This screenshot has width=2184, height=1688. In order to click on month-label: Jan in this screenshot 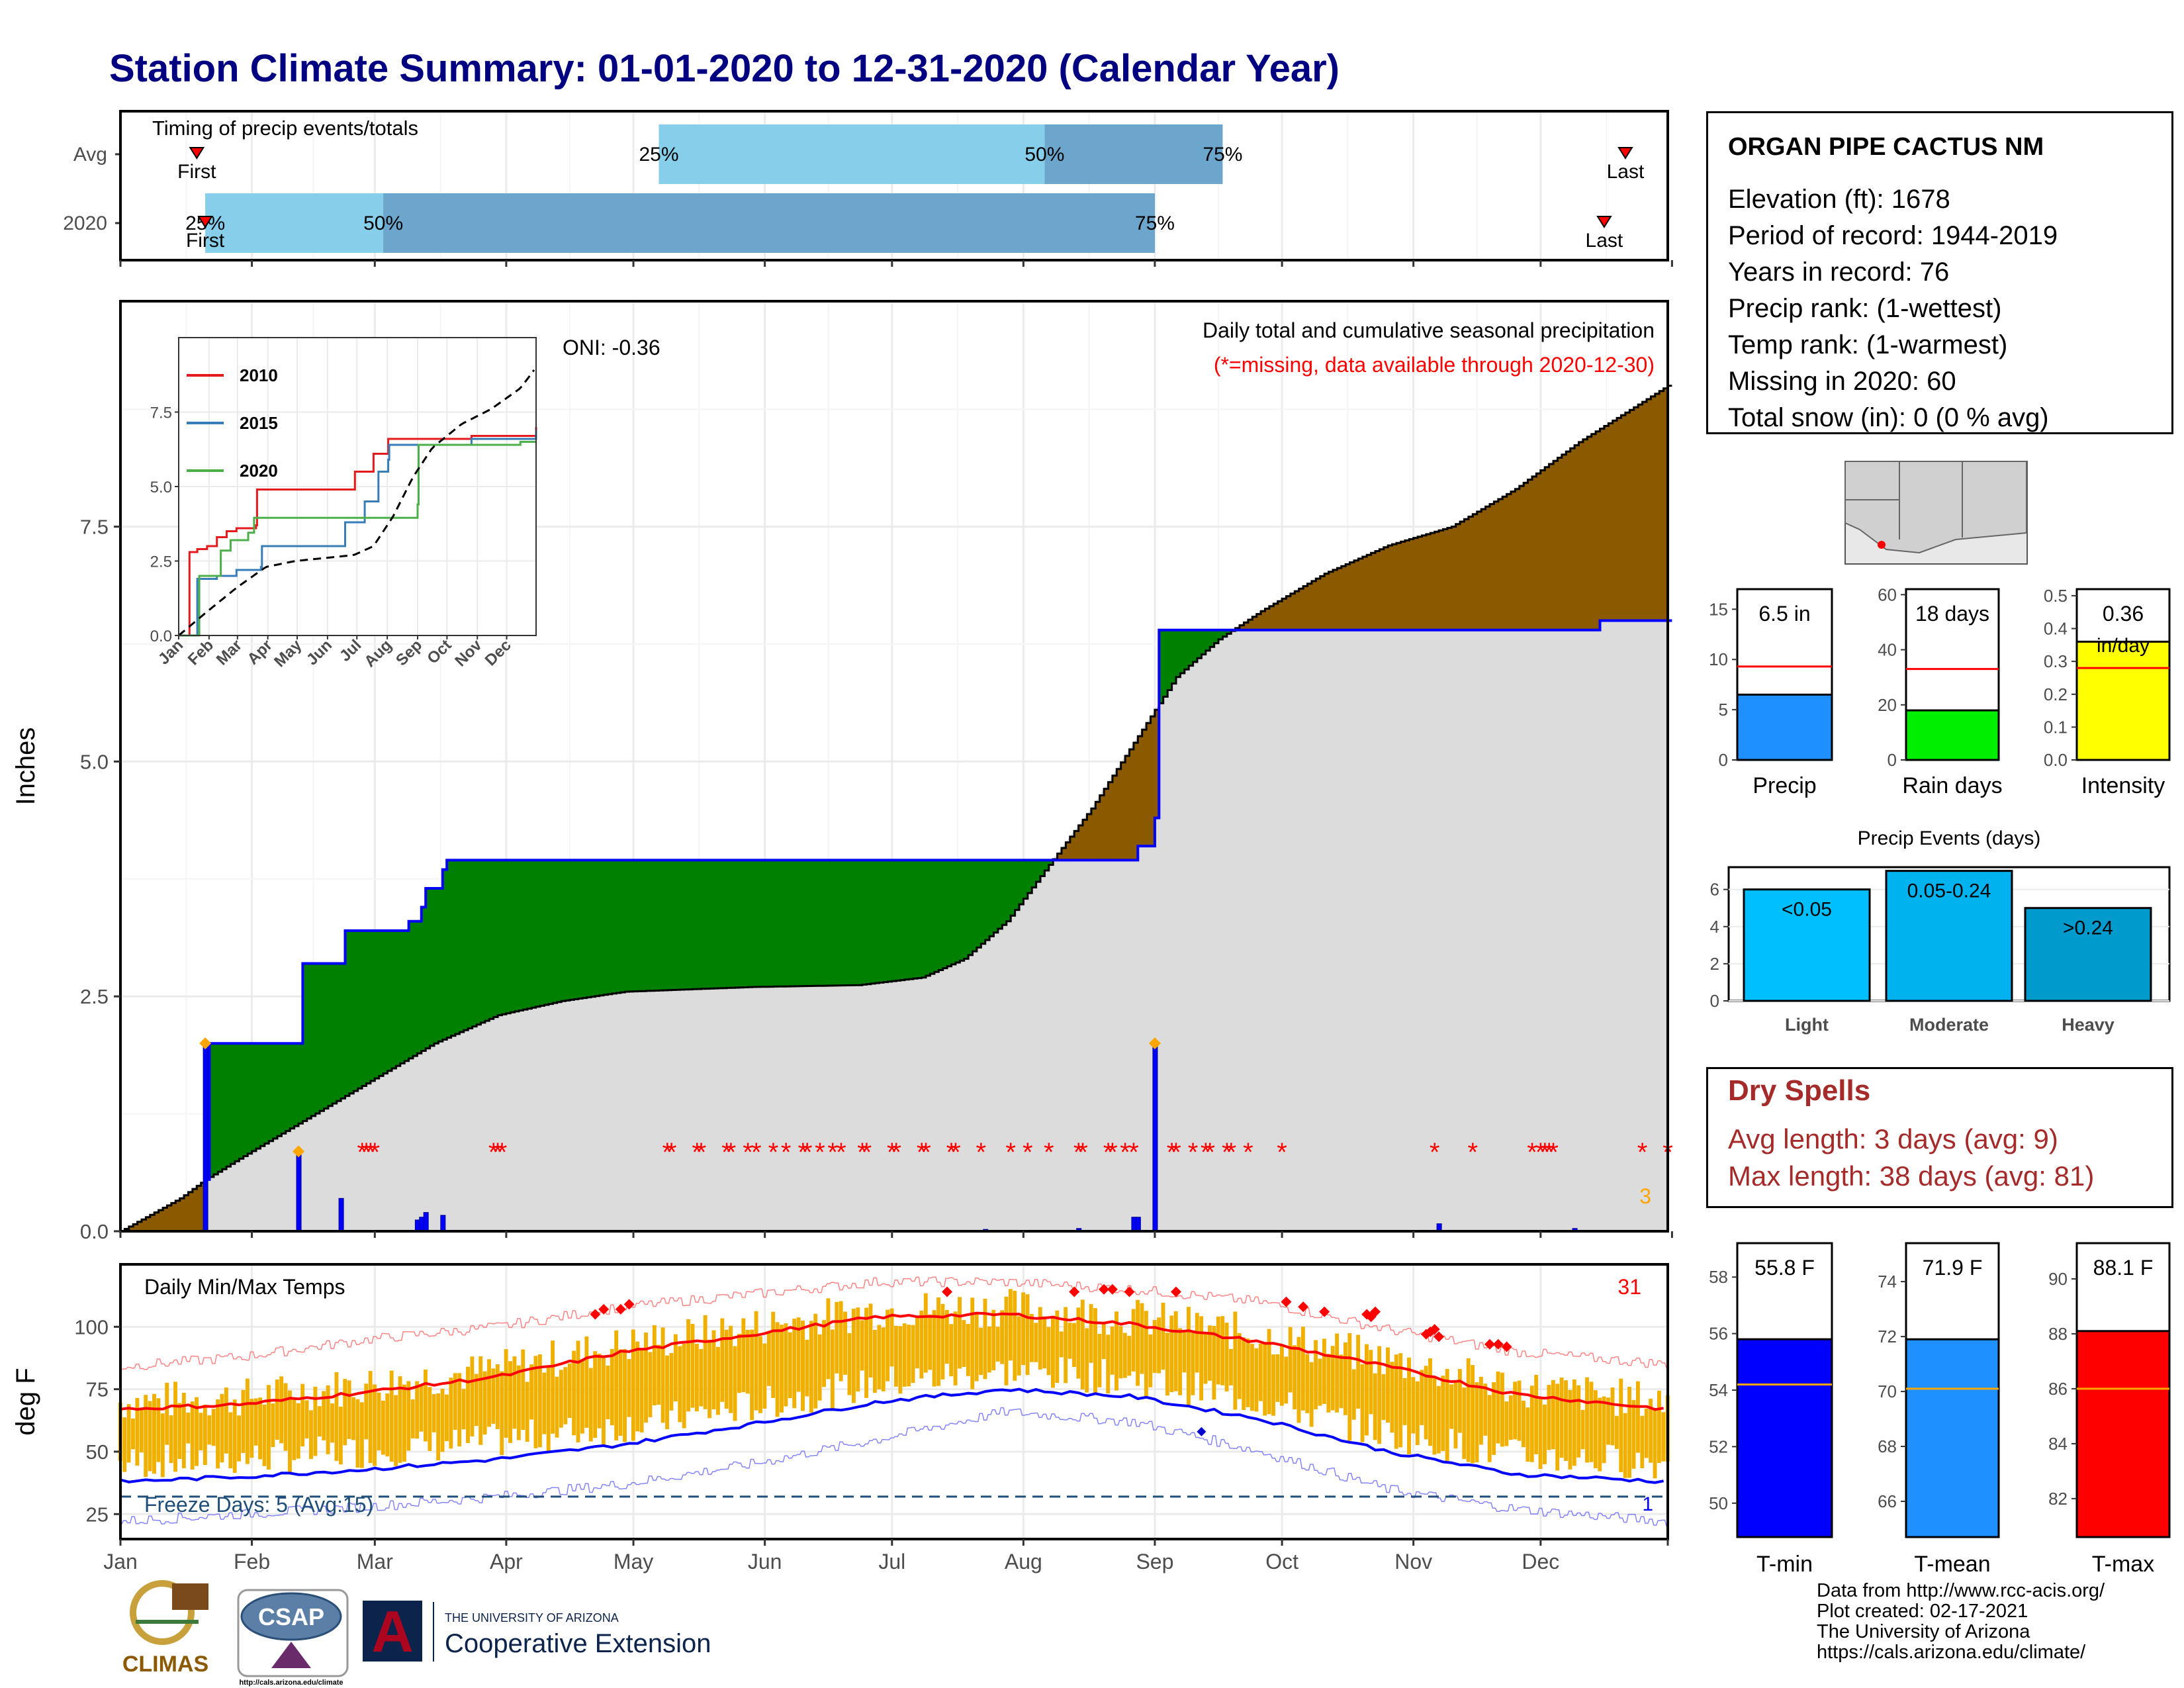, I will do `click(121, 1561)`.